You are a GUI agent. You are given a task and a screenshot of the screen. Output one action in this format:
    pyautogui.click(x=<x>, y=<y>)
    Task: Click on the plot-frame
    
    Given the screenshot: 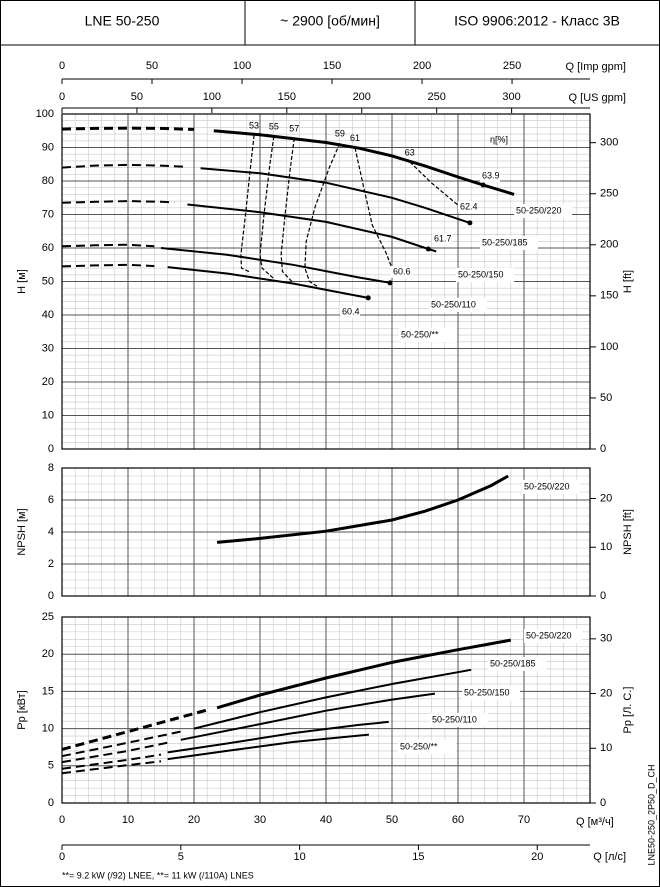 What is the action you would take?
    pyautogui.click(x=326, y=532)
    